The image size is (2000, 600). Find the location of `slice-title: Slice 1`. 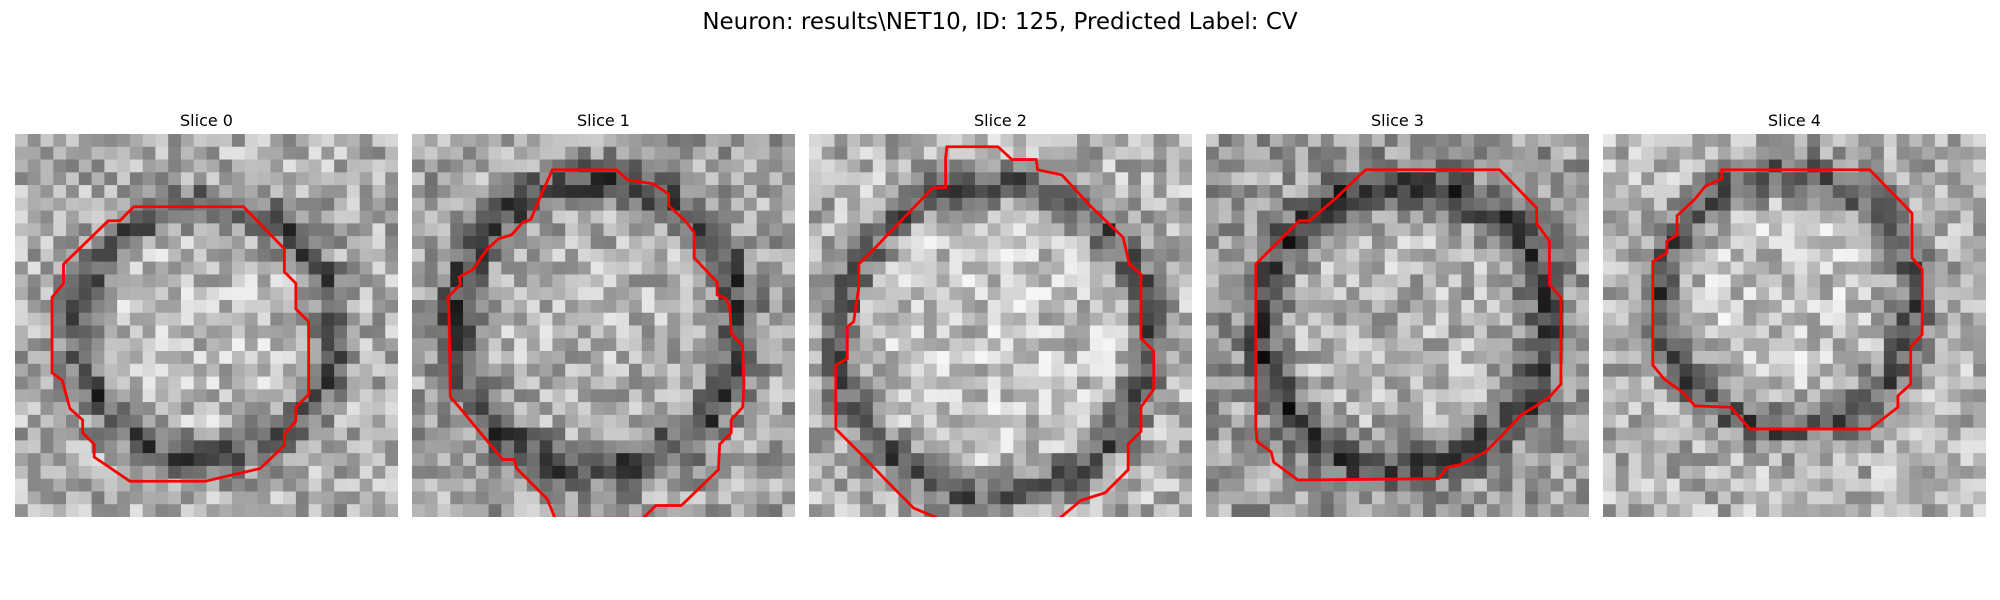

slice-title: Slice 1 is located at coordinates (603, 120).